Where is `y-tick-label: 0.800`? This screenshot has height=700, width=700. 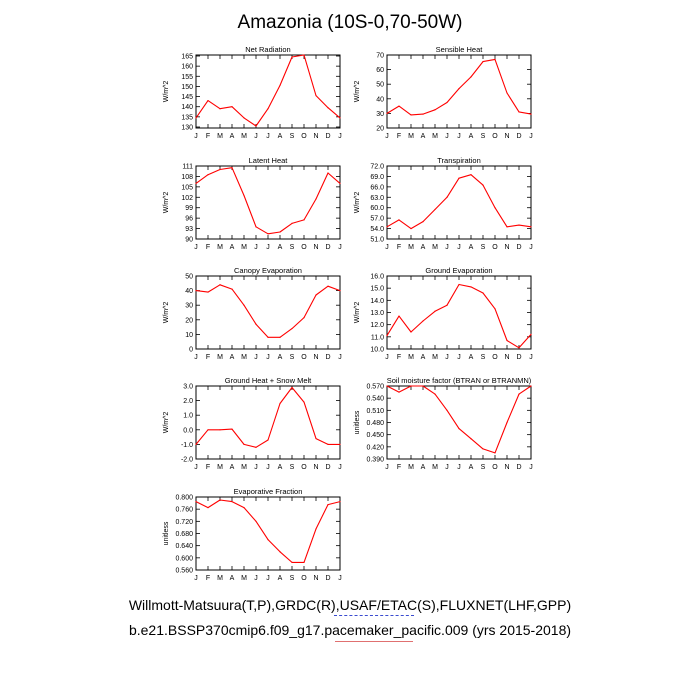
y-tick-label: 0.800 is located at coordinates (184, 498).